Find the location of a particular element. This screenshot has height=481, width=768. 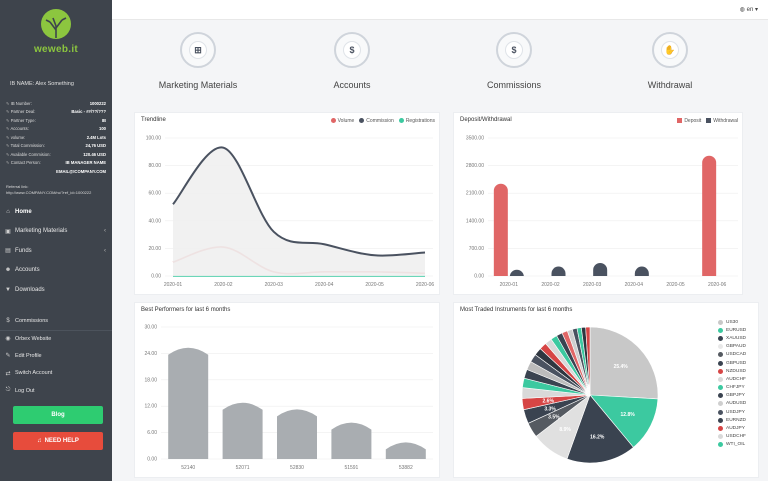

x-tick-label: 53882 is located at coordinates (406, 468).